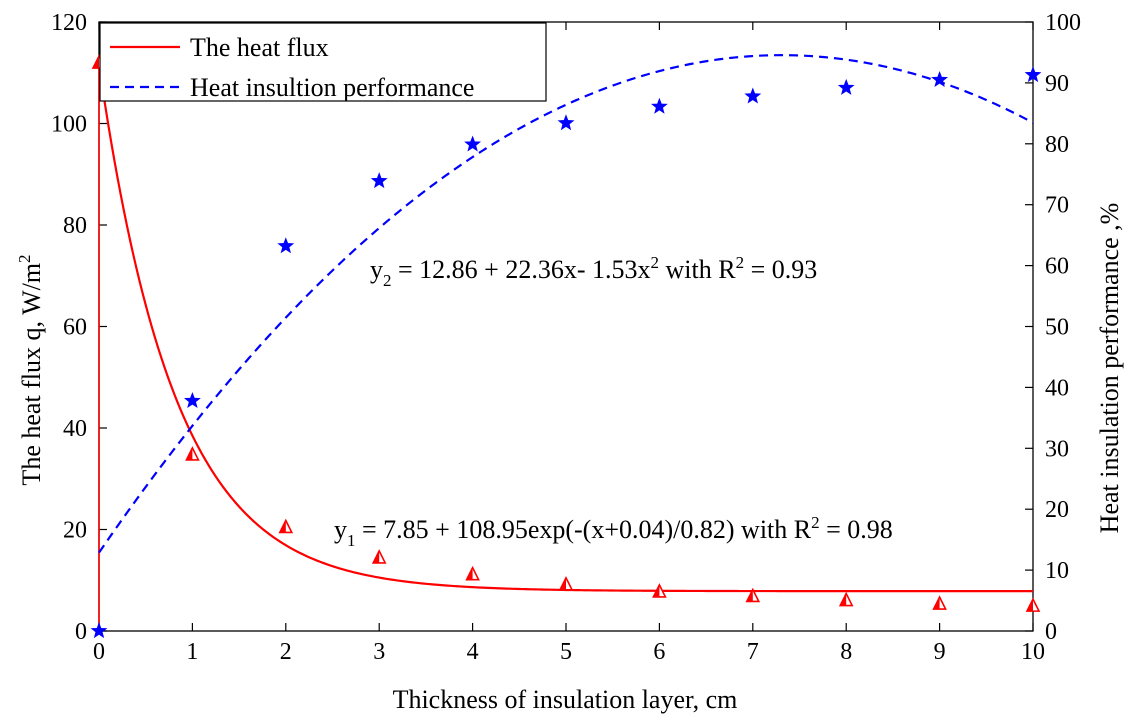 Image resolution: width=1131 pixels, height=720 pixels. I want to click on x-tick-label: 8, so click(846, 652).